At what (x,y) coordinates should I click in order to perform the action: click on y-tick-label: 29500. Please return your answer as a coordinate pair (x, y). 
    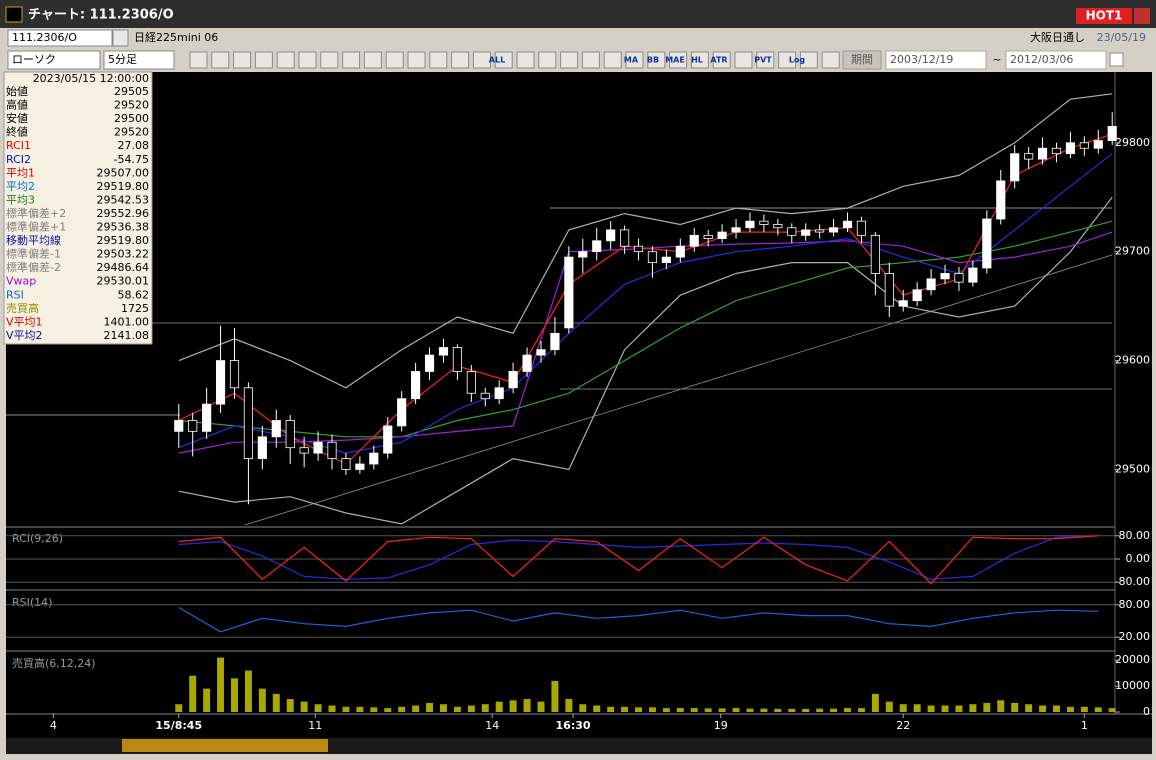
    Looking at the image, I should click on (1132, 468).